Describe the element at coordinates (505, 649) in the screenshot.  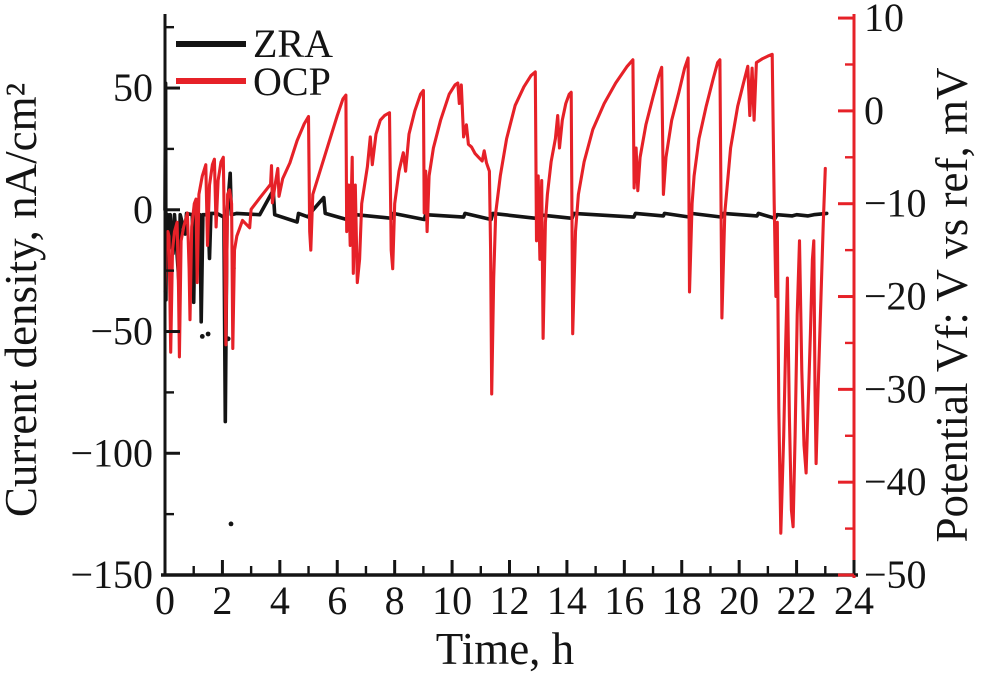
I see `x-axis-title: Time, h` at that location.